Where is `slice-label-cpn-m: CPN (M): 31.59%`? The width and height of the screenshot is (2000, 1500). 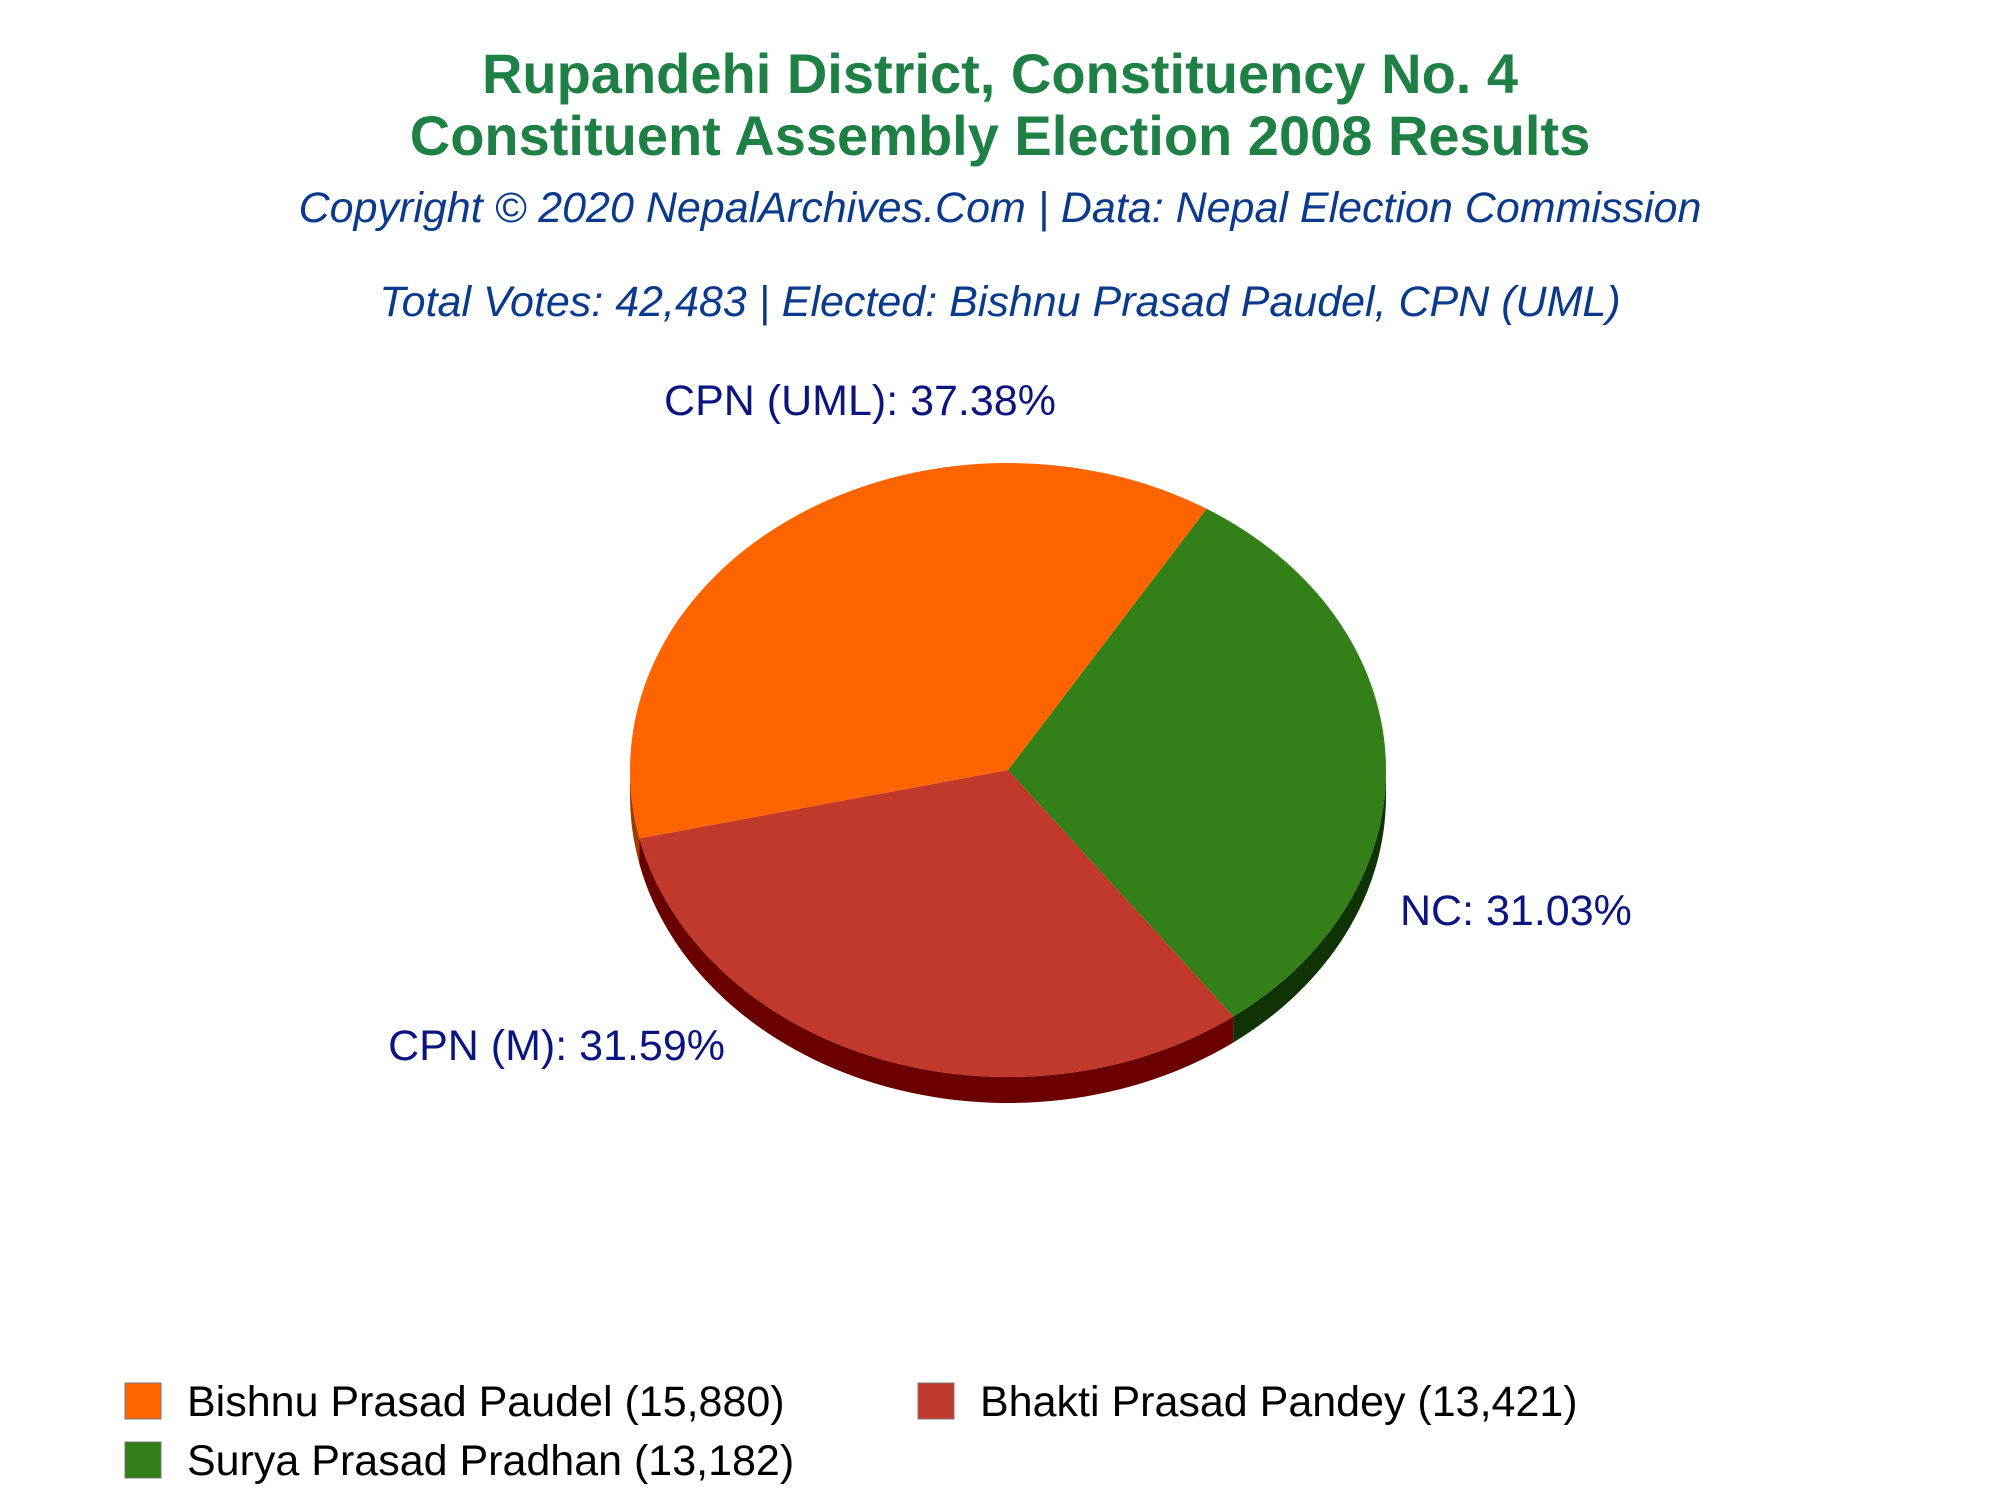
slice-label-cpn-m: CPN (M): 31.59% is located at coordinates (556, 1046).